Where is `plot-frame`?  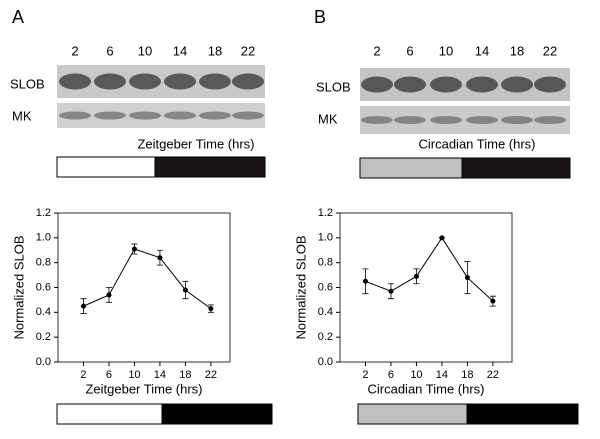 plot-frame is located at coordinates (144, 287).